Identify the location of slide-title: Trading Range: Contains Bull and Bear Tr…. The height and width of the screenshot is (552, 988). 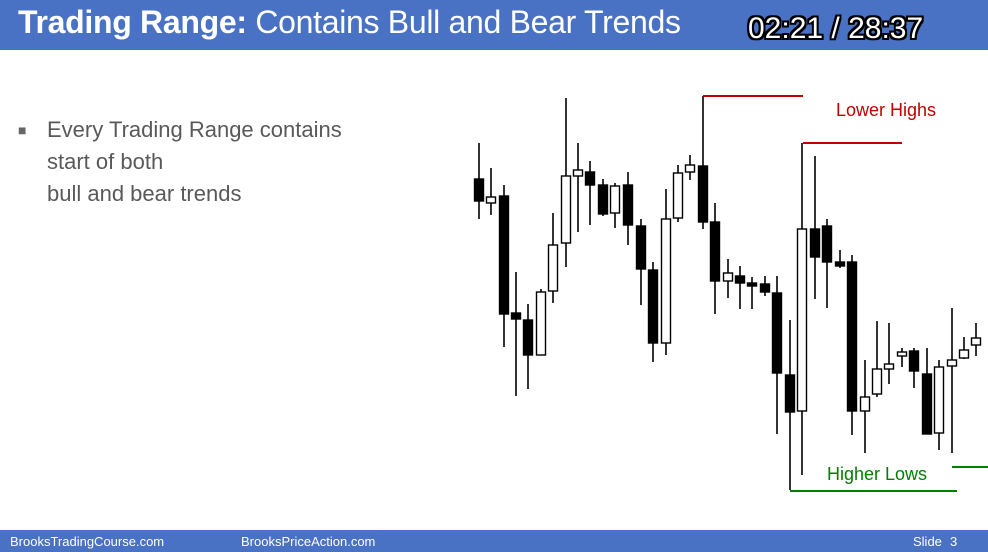
(349, 22).